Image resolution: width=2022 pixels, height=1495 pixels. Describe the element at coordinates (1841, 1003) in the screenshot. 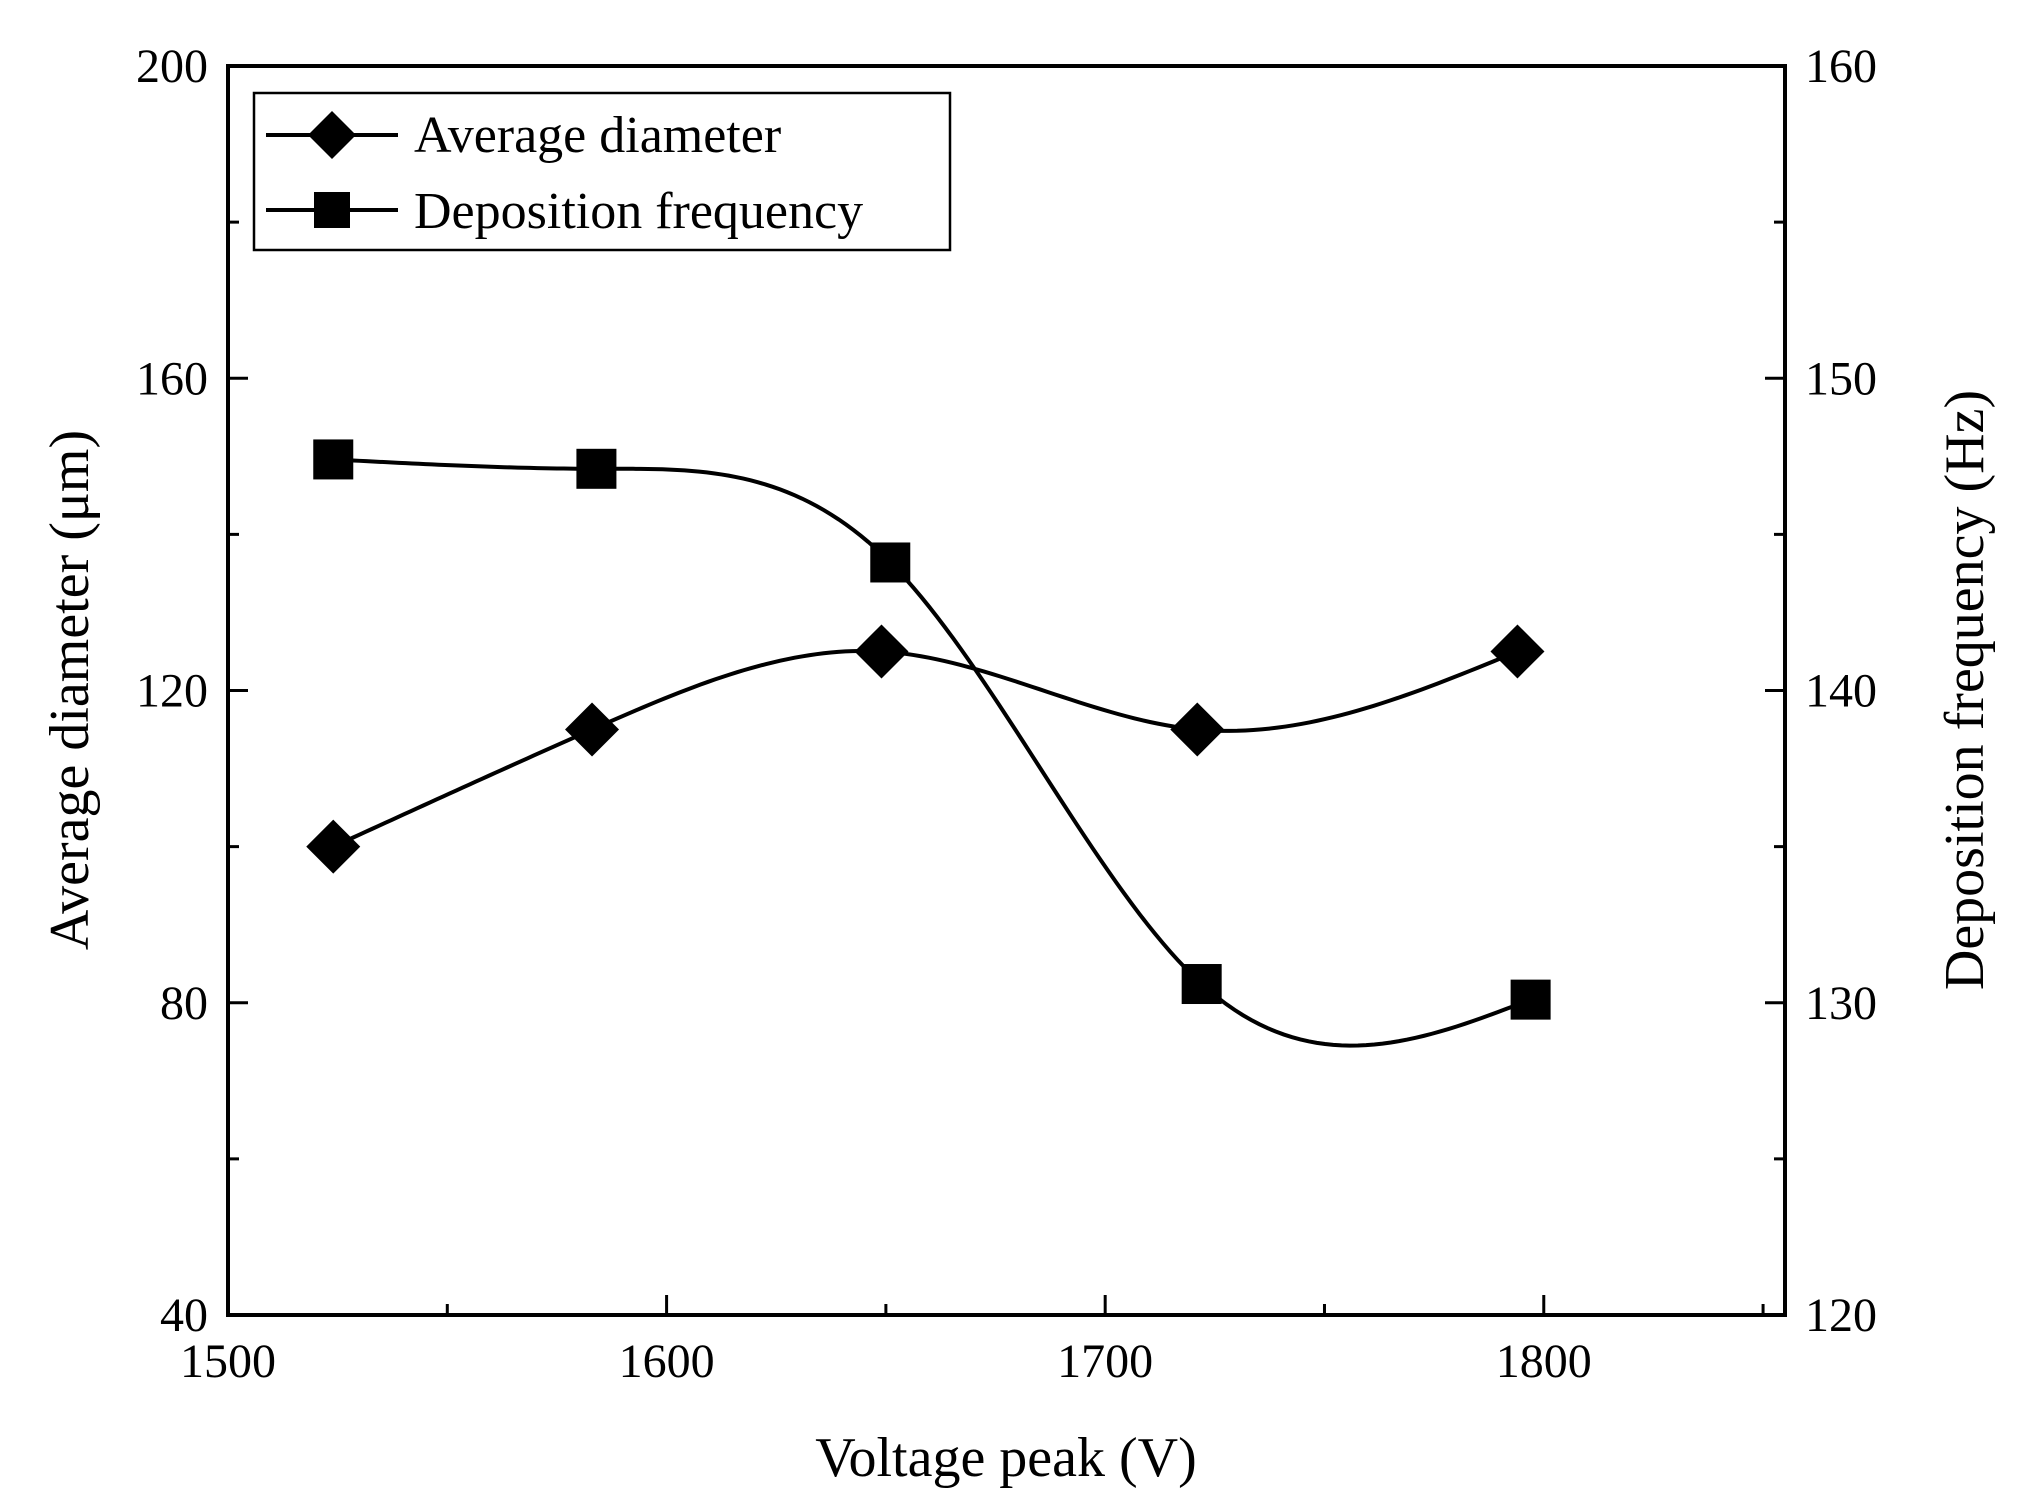

I see `y2-tick-label: 130` at that location.